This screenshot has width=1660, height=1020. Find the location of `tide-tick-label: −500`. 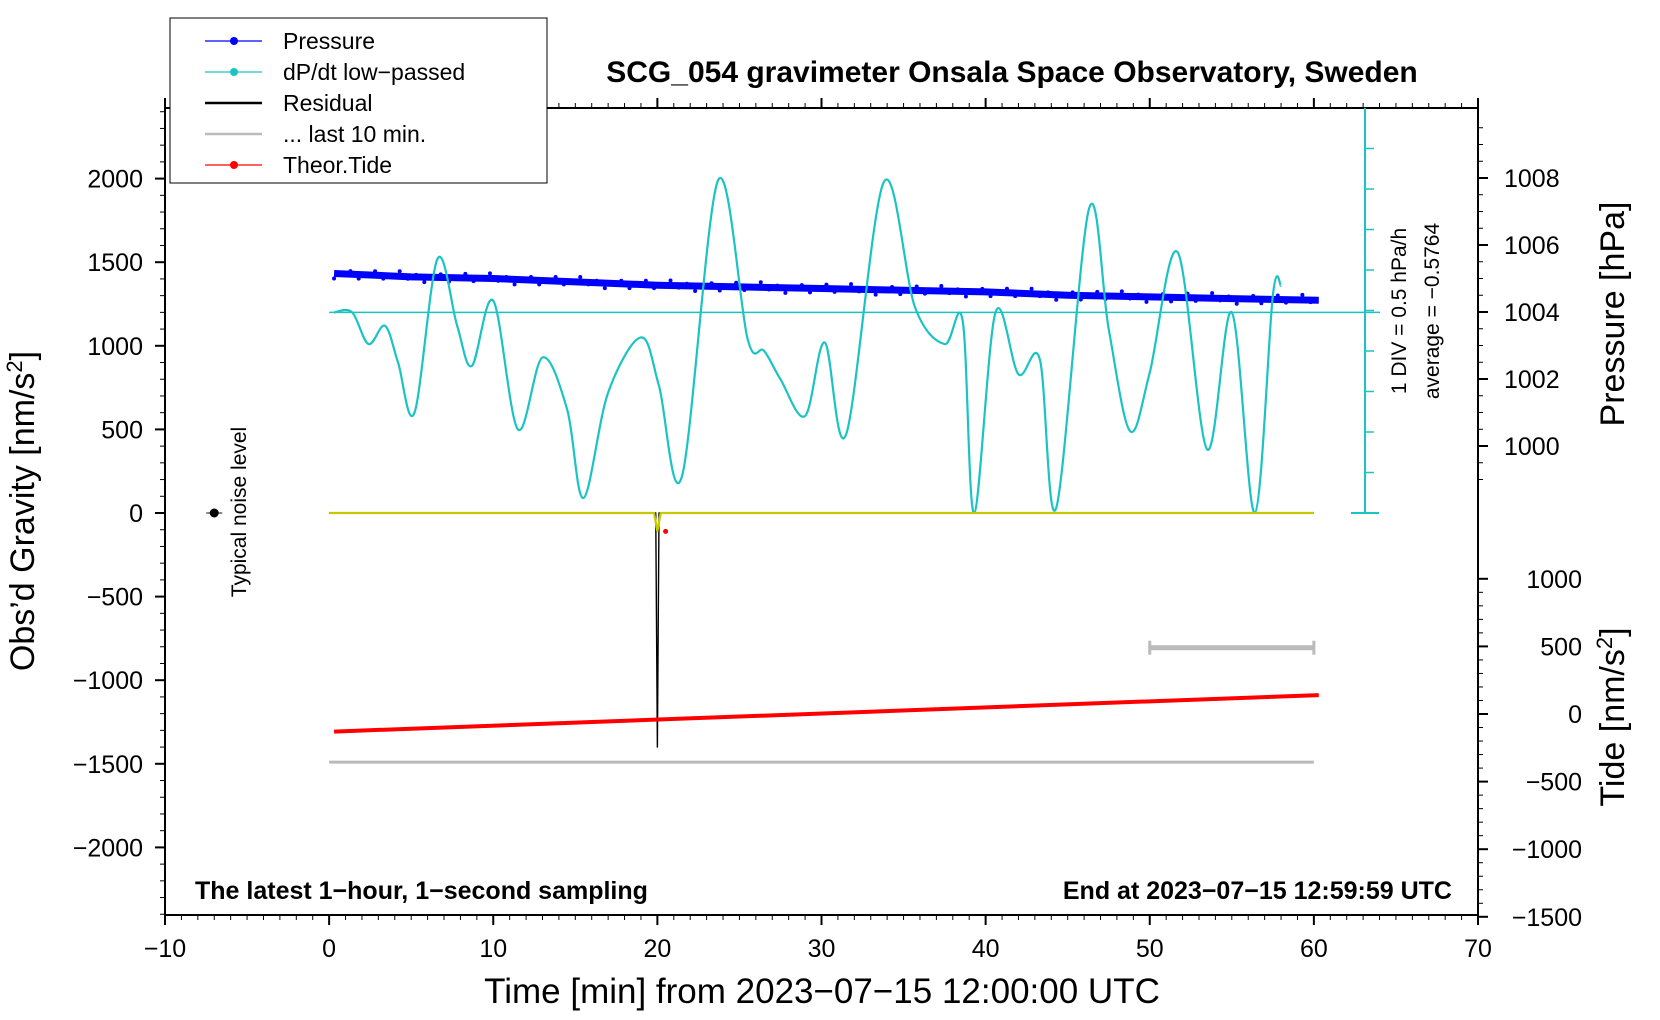

tide-tick-label: −500 is located at coordinates (1554, 783).